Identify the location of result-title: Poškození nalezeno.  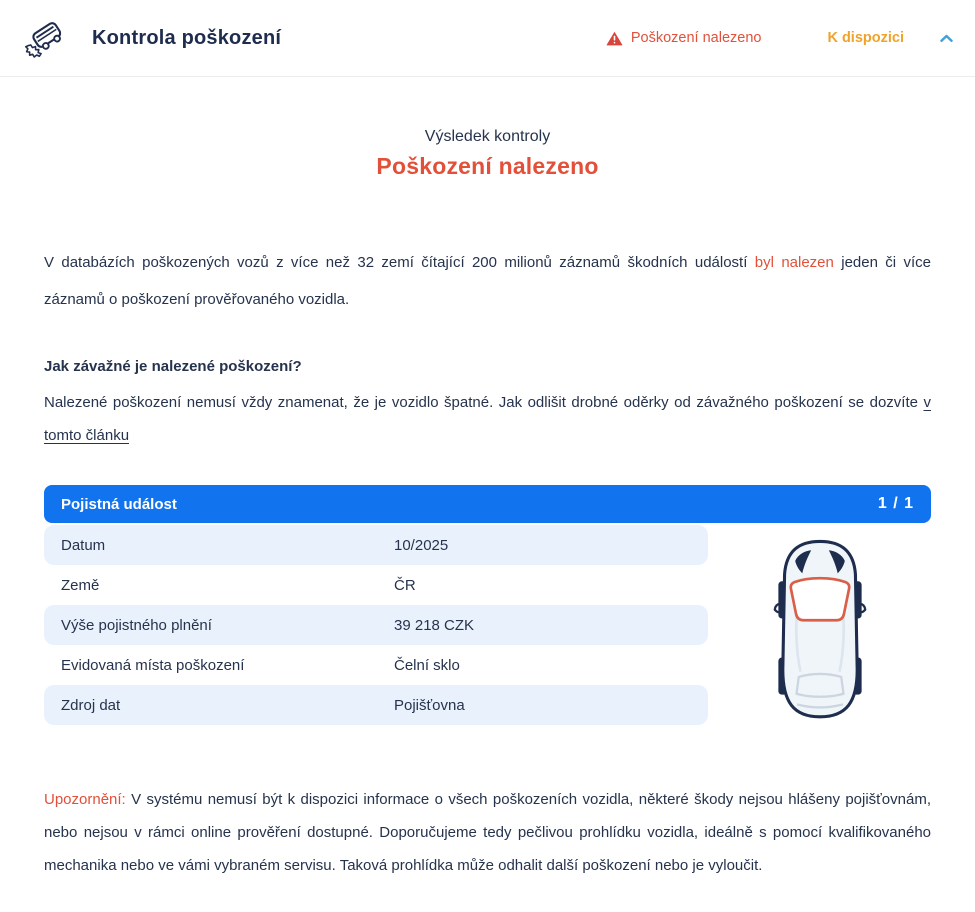
(487, 166).